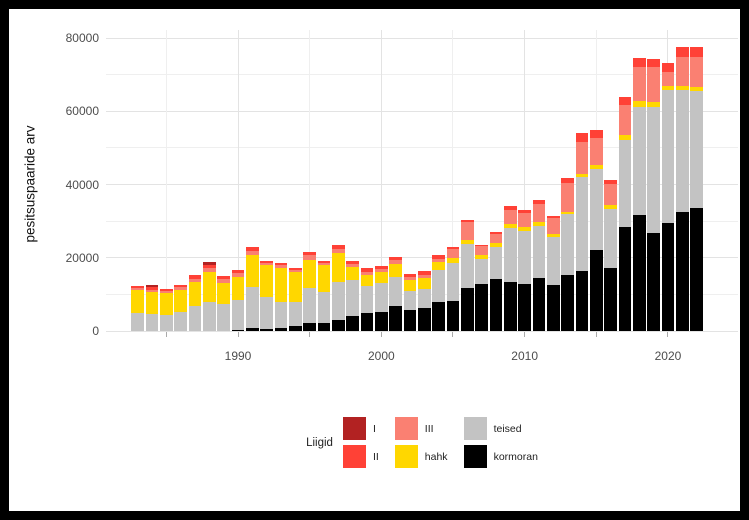  Describe the element at coordinates (354, 456) in the screenshot. I see `legend-swatch-II` at that location.